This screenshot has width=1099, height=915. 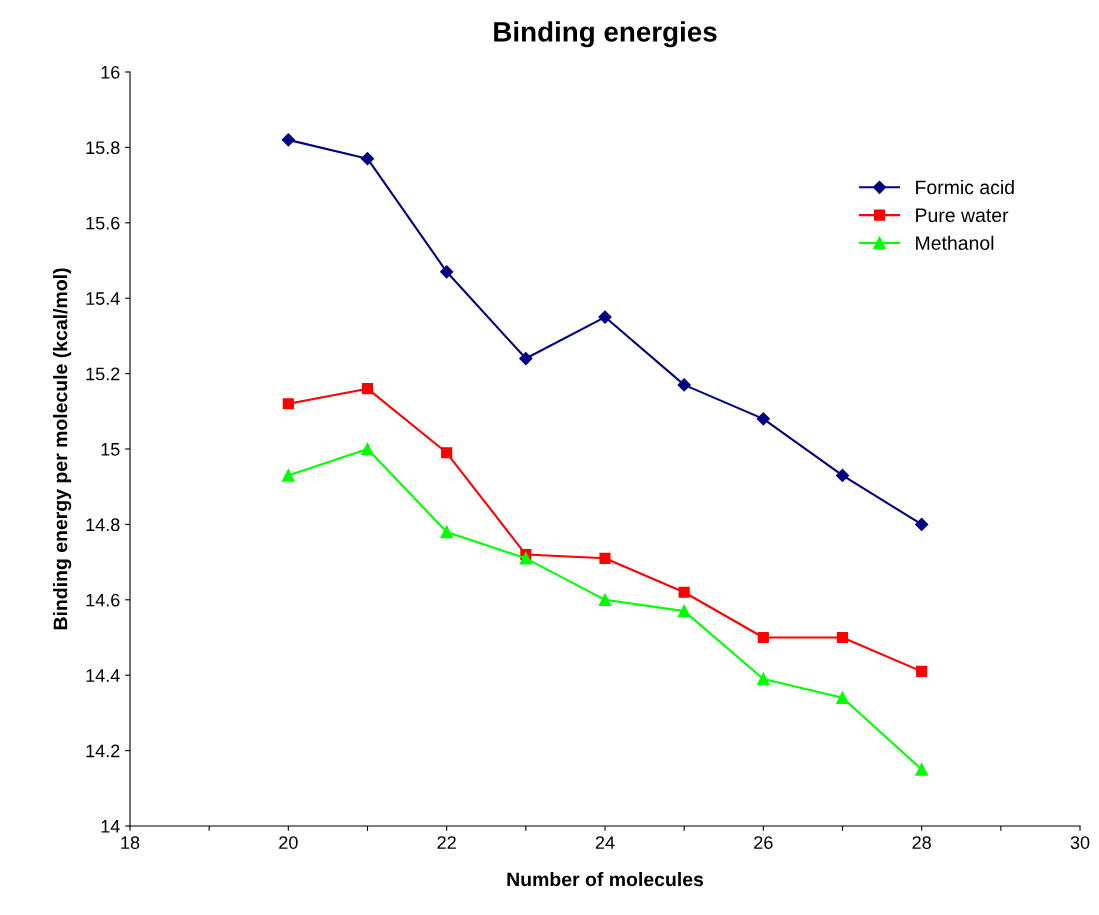 I want to click on x-tick-label: 22, so click(x=446, y=842).